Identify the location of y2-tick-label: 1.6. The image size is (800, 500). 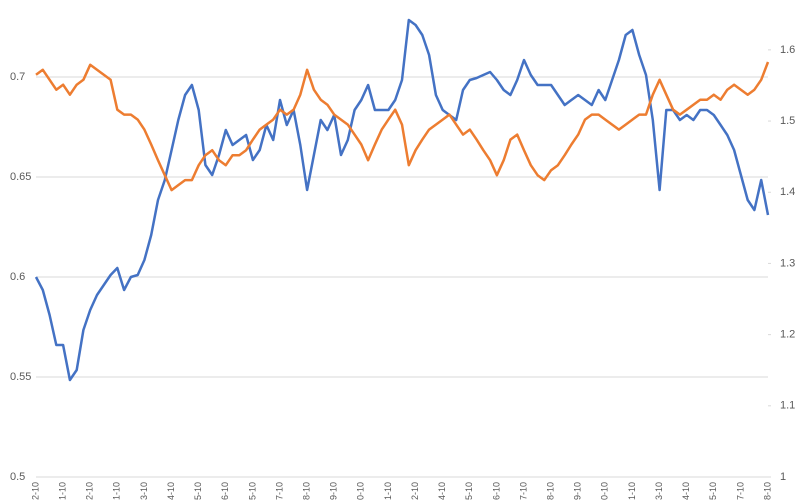
(787, 50).